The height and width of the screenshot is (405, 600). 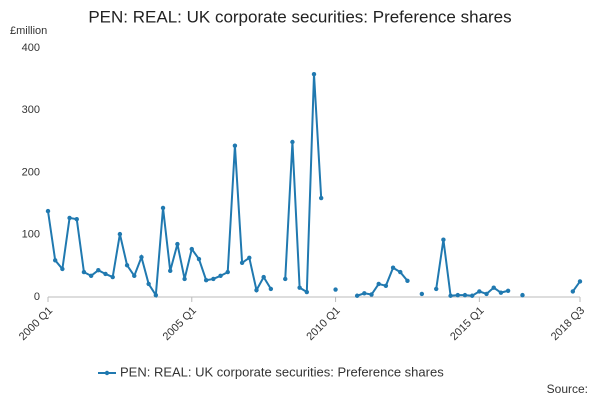 What do you see at coordinates (31, 48) in the screenshot?
I see `y-tick-label: 400` at bounding box center [31, 48].